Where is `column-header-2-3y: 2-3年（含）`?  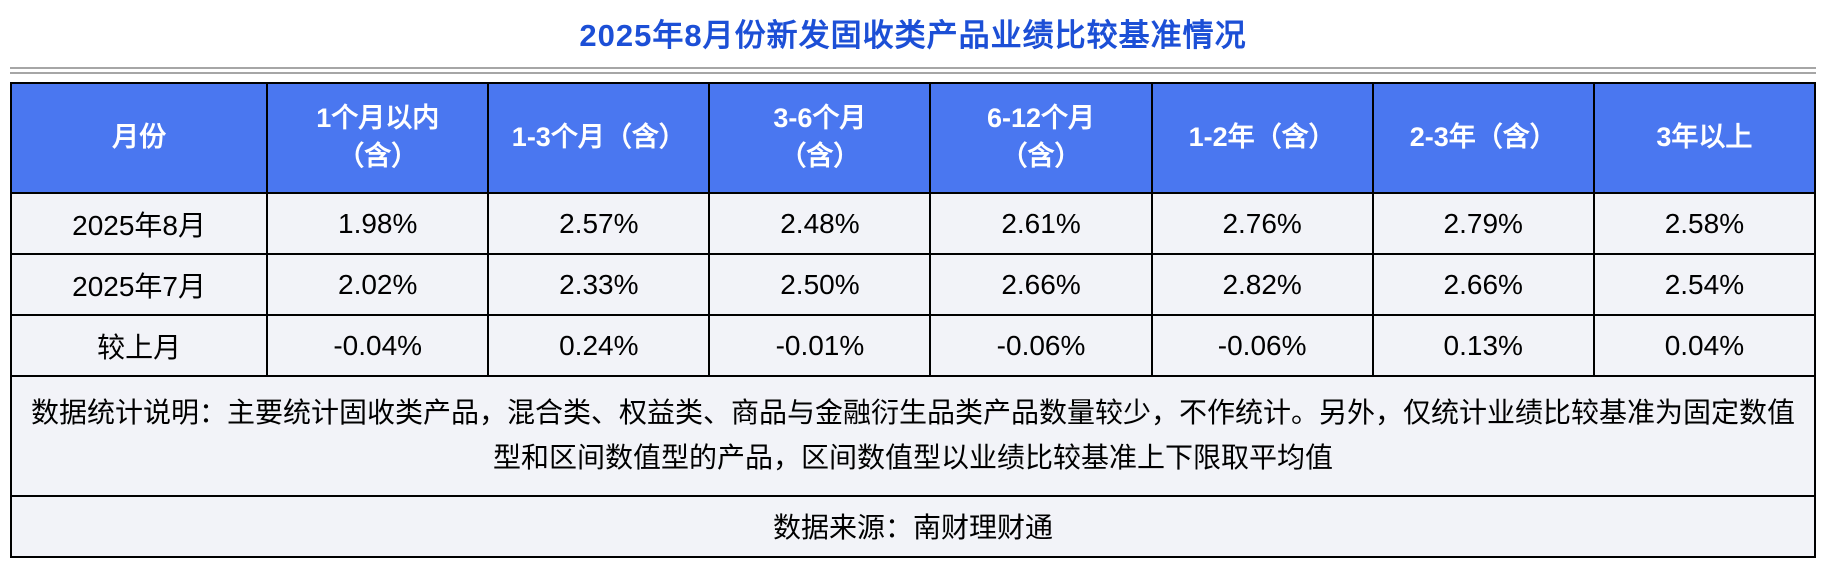 column-header-2-3y: 2-3年（含） is located at coordinates (1483, 138).